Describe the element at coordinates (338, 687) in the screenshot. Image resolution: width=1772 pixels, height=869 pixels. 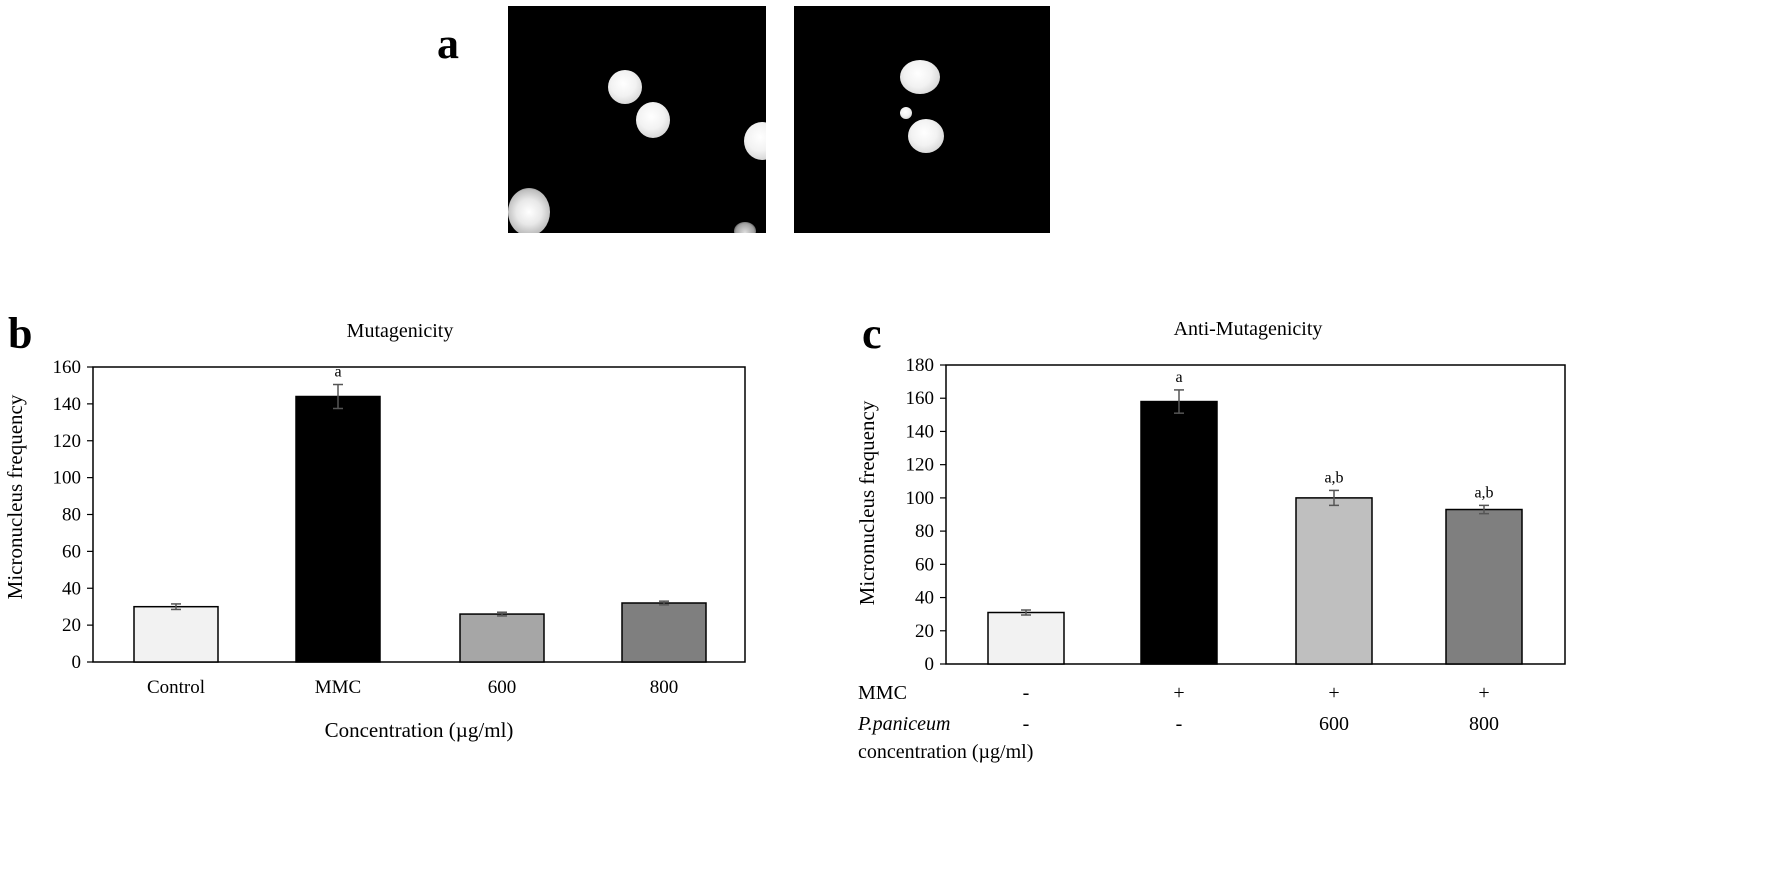
I see `x-tick-label: MMC` at that location.